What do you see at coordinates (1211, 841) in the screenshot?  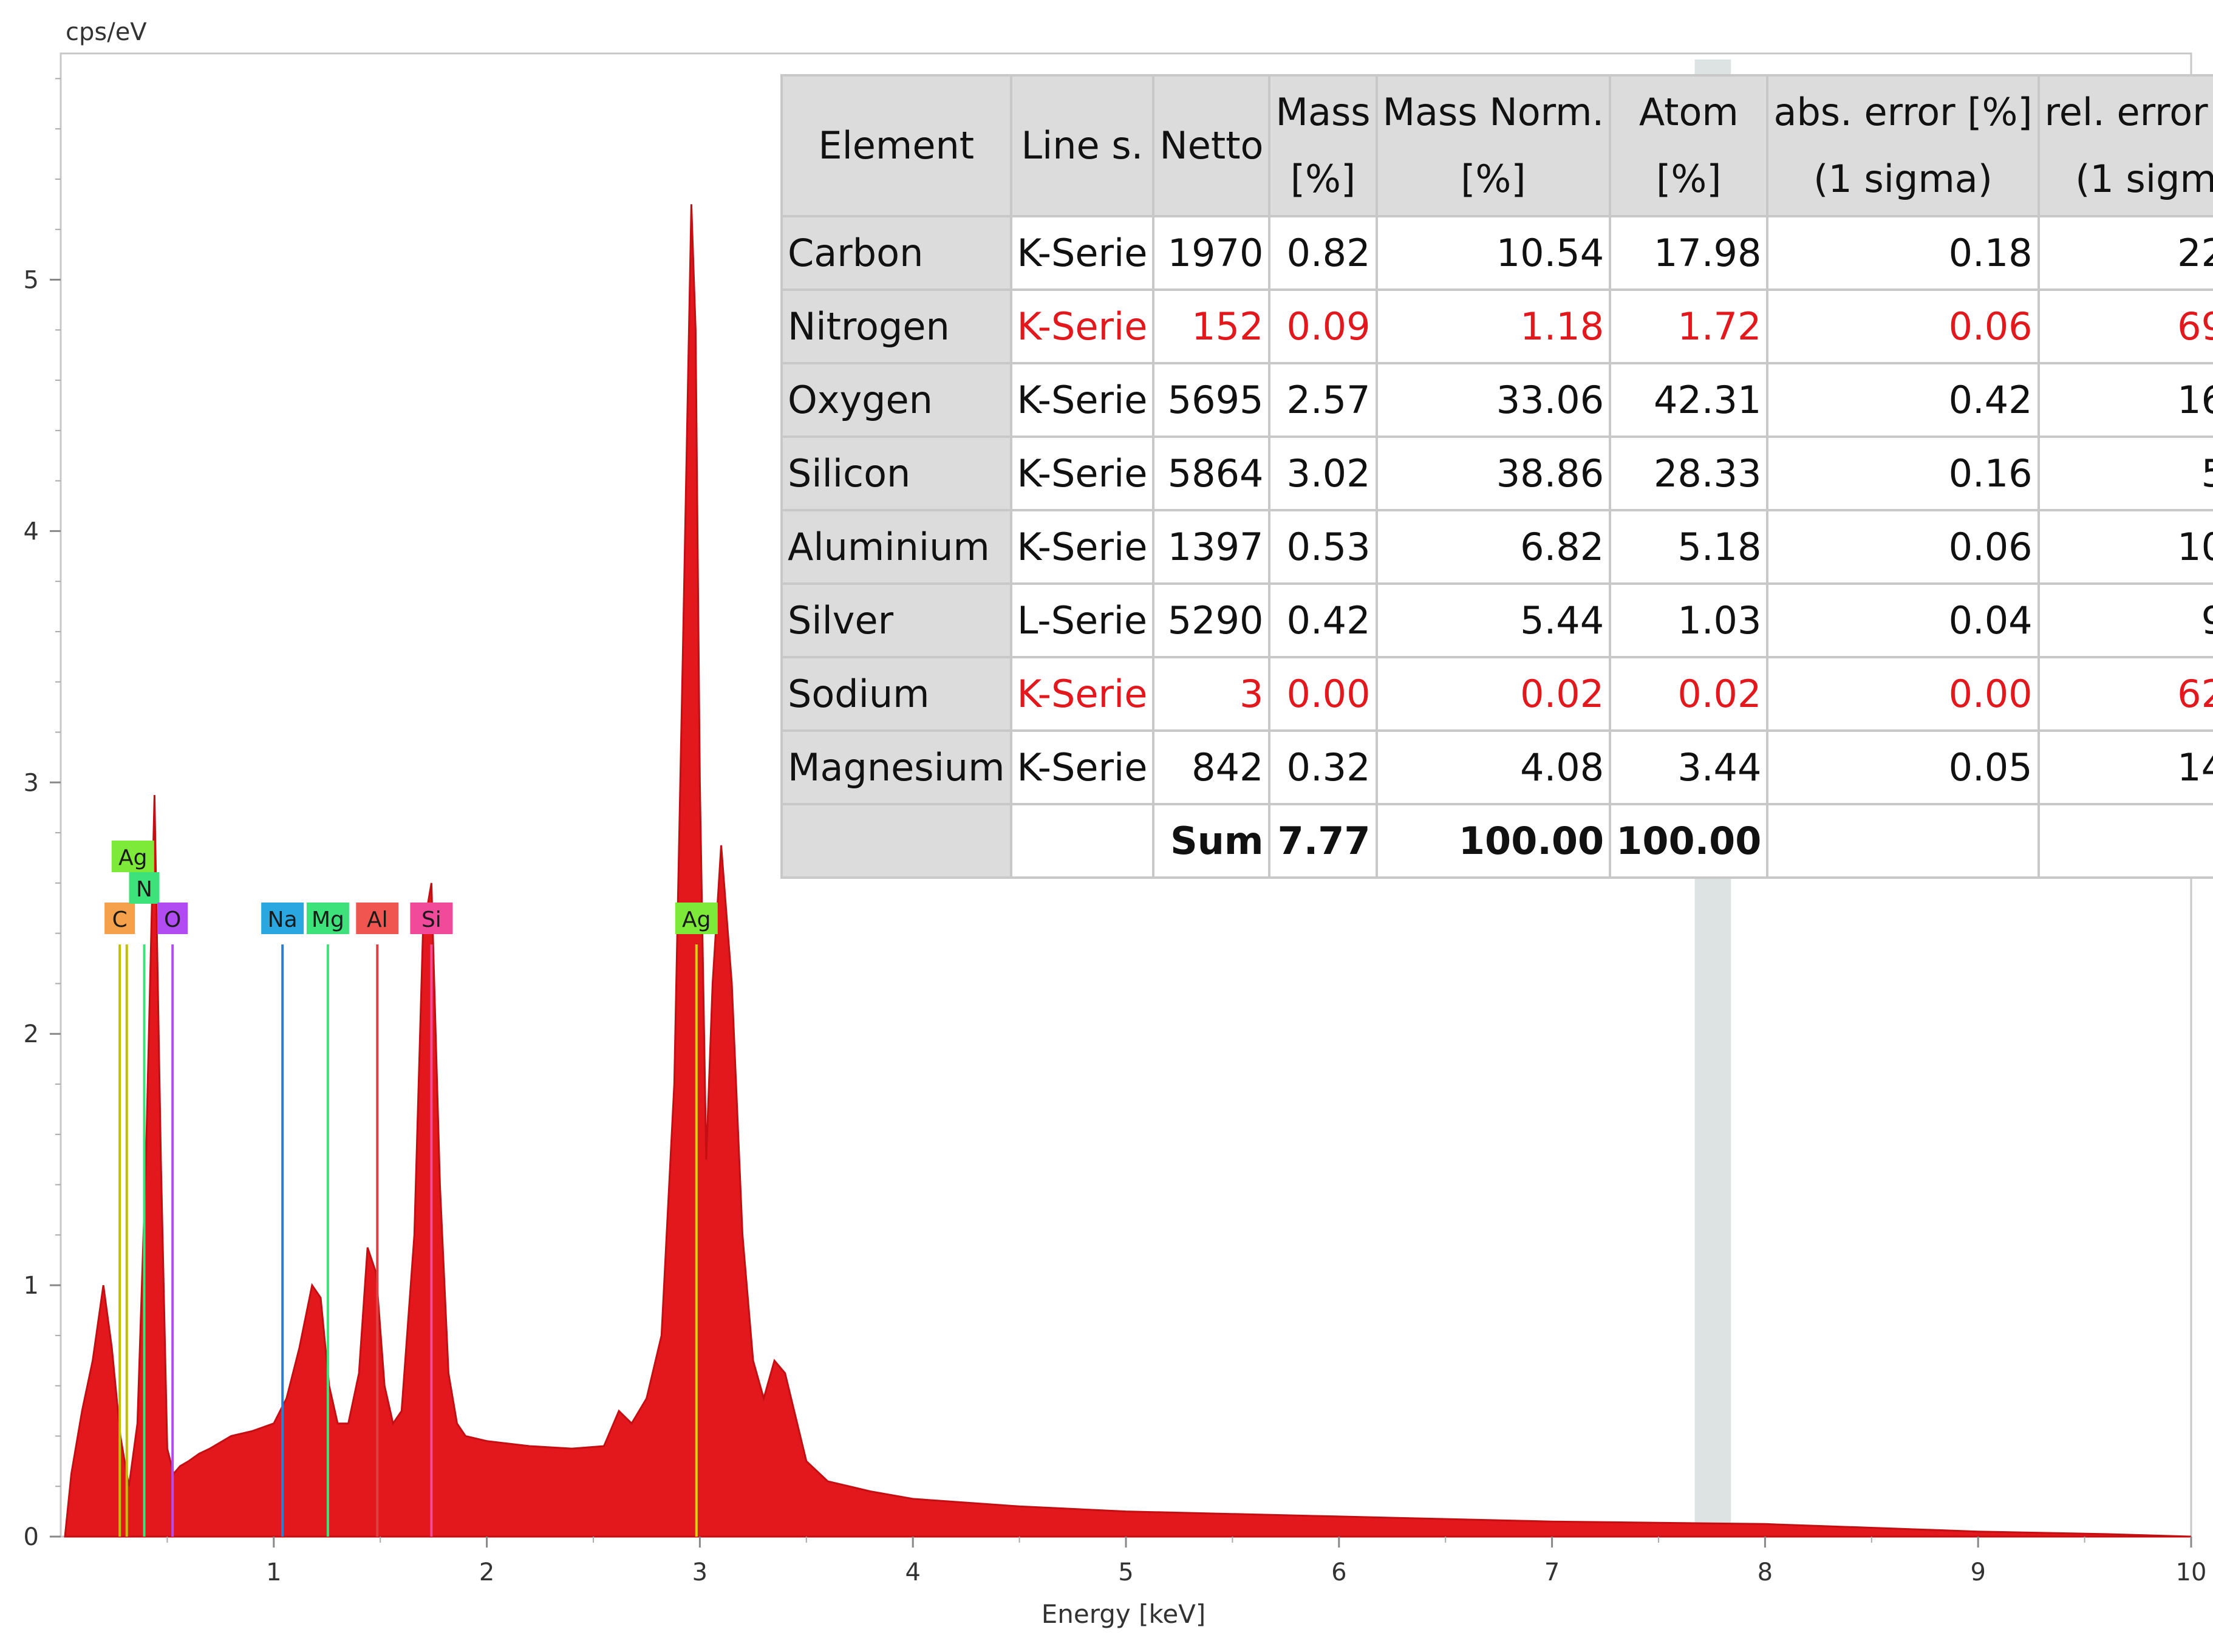 I see `sum-cell-label: Sum` at bounding box center [1211, 841].